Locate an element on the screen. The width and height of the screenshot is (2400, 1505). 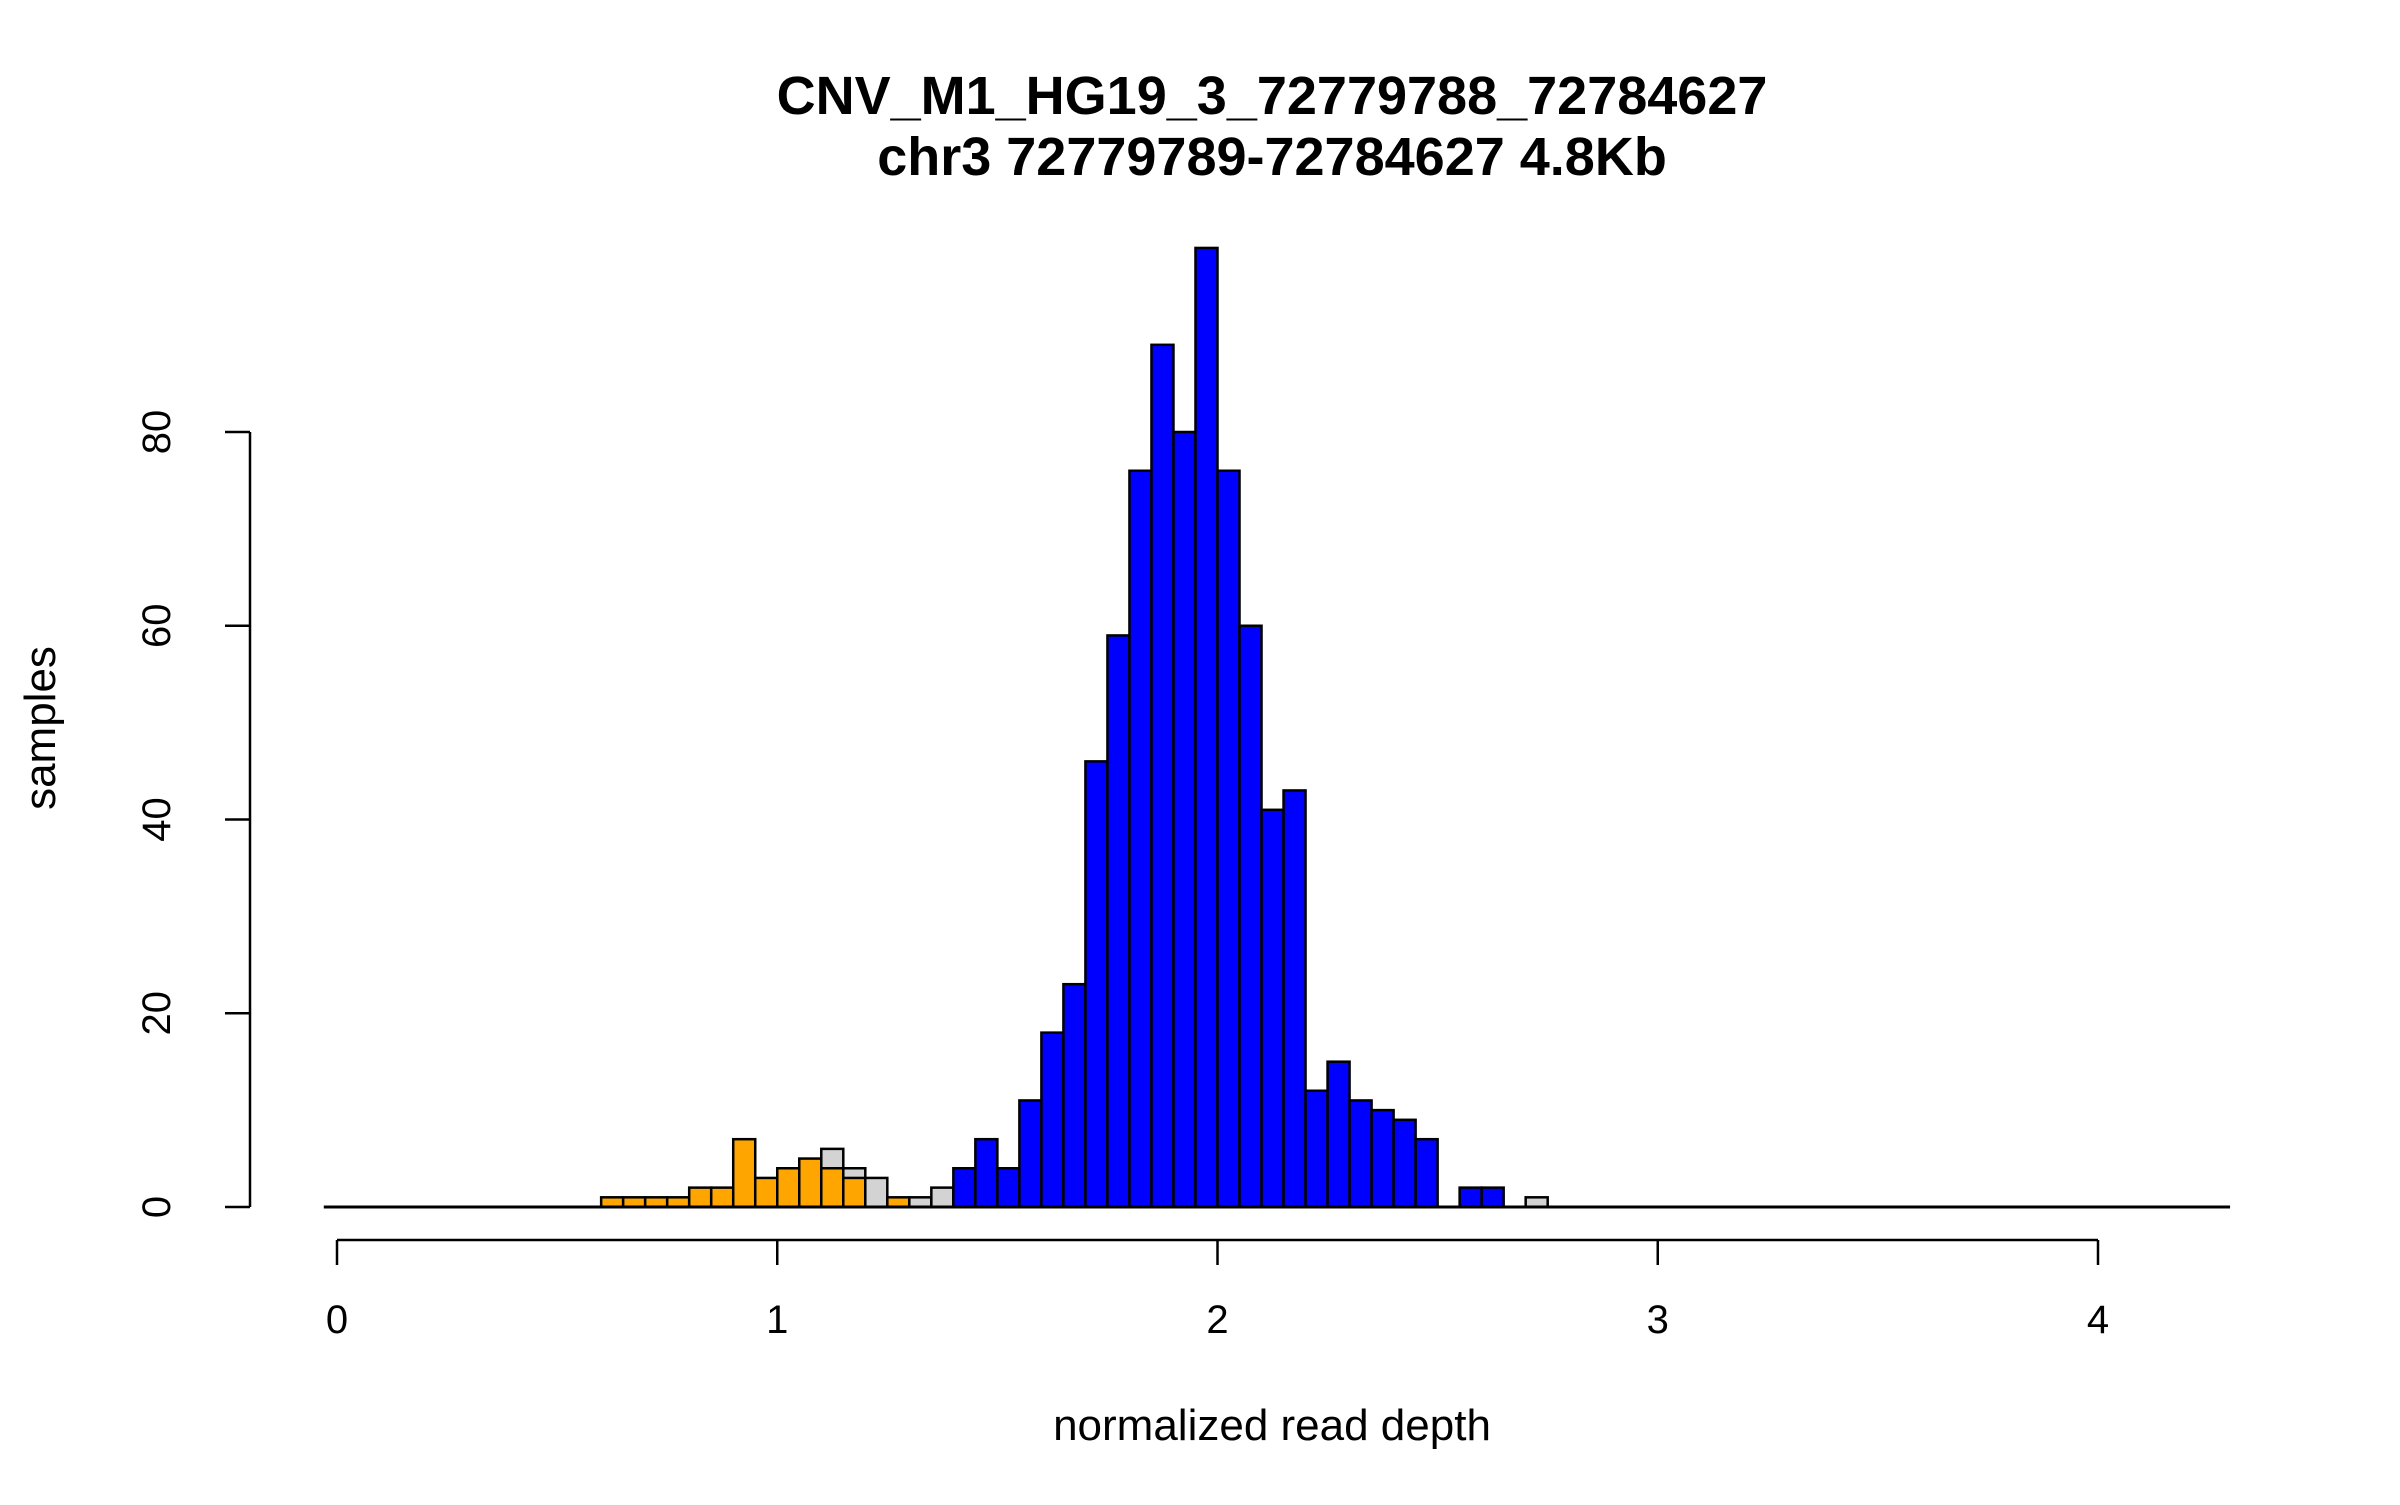
x-axis: 0 1 2 3 4 is located at coordinates (1217, 1290).